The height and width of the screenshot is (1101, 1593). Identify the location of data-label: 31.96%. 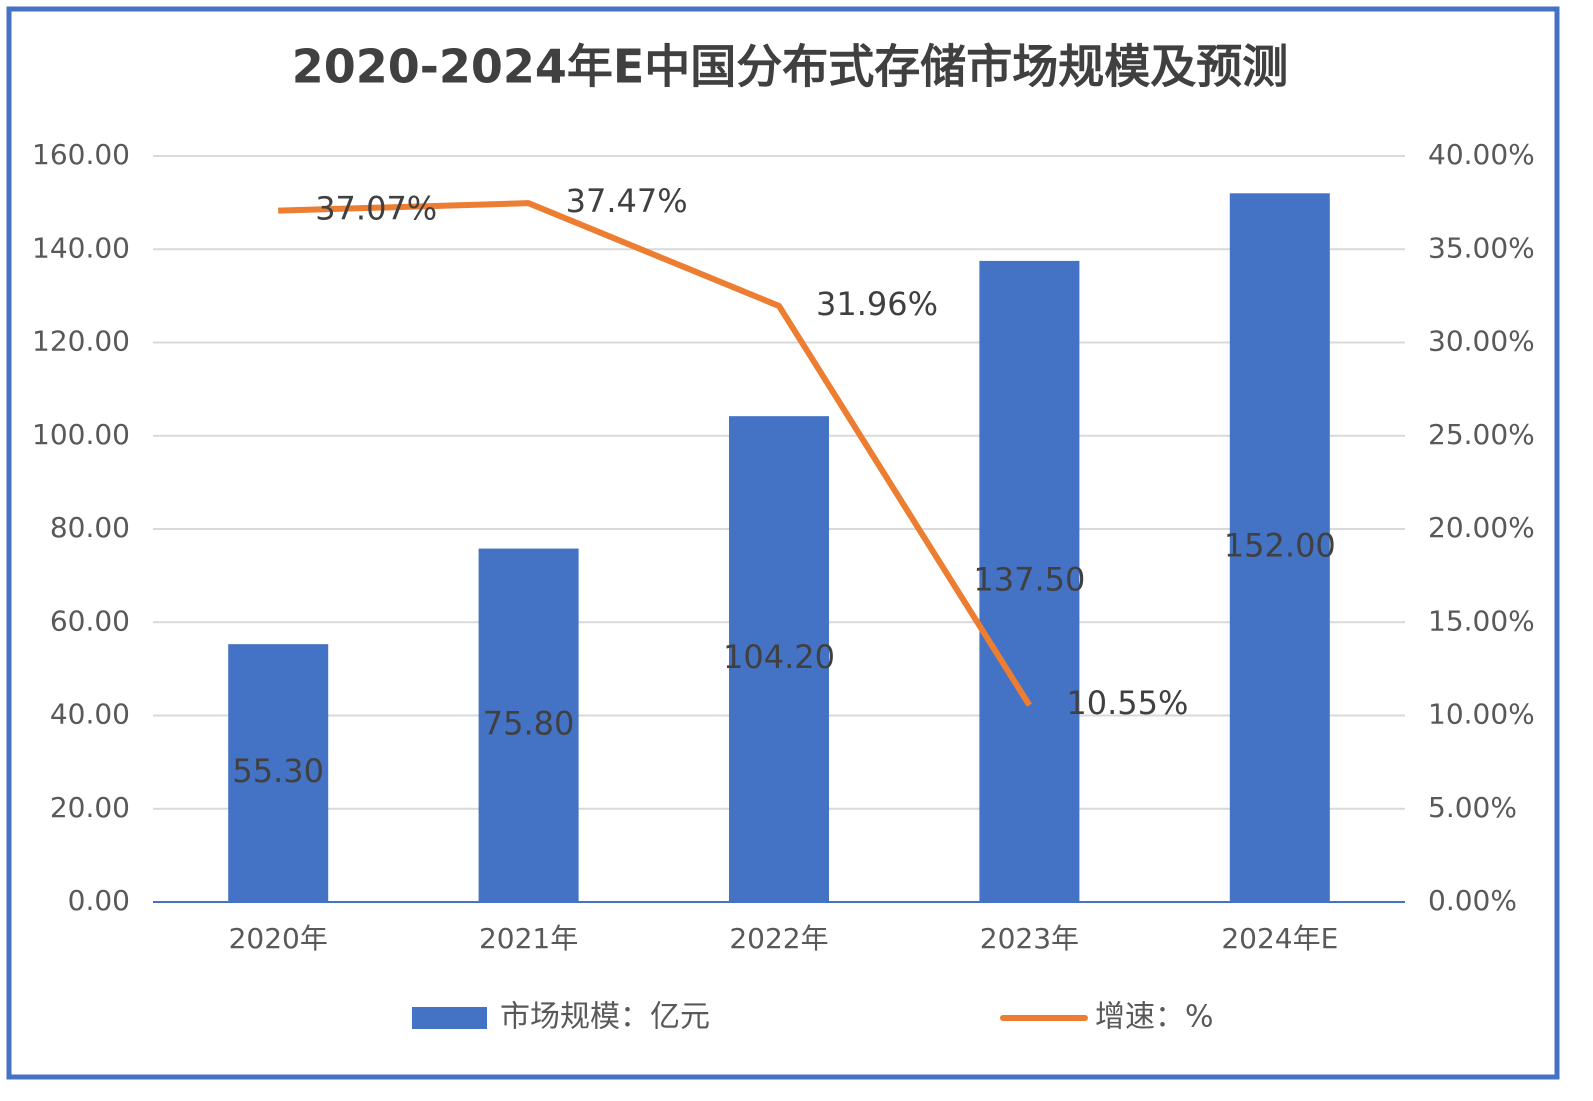
(877, 304).